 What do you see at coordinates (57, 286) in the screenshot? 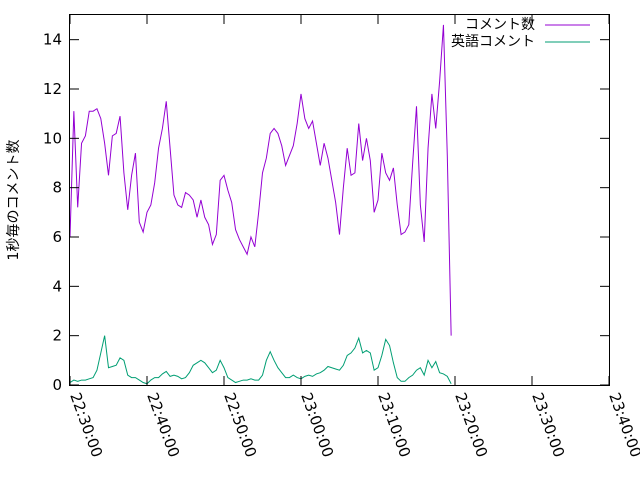
I see `y-tick-label: 4` at bounding box center [57, 286].